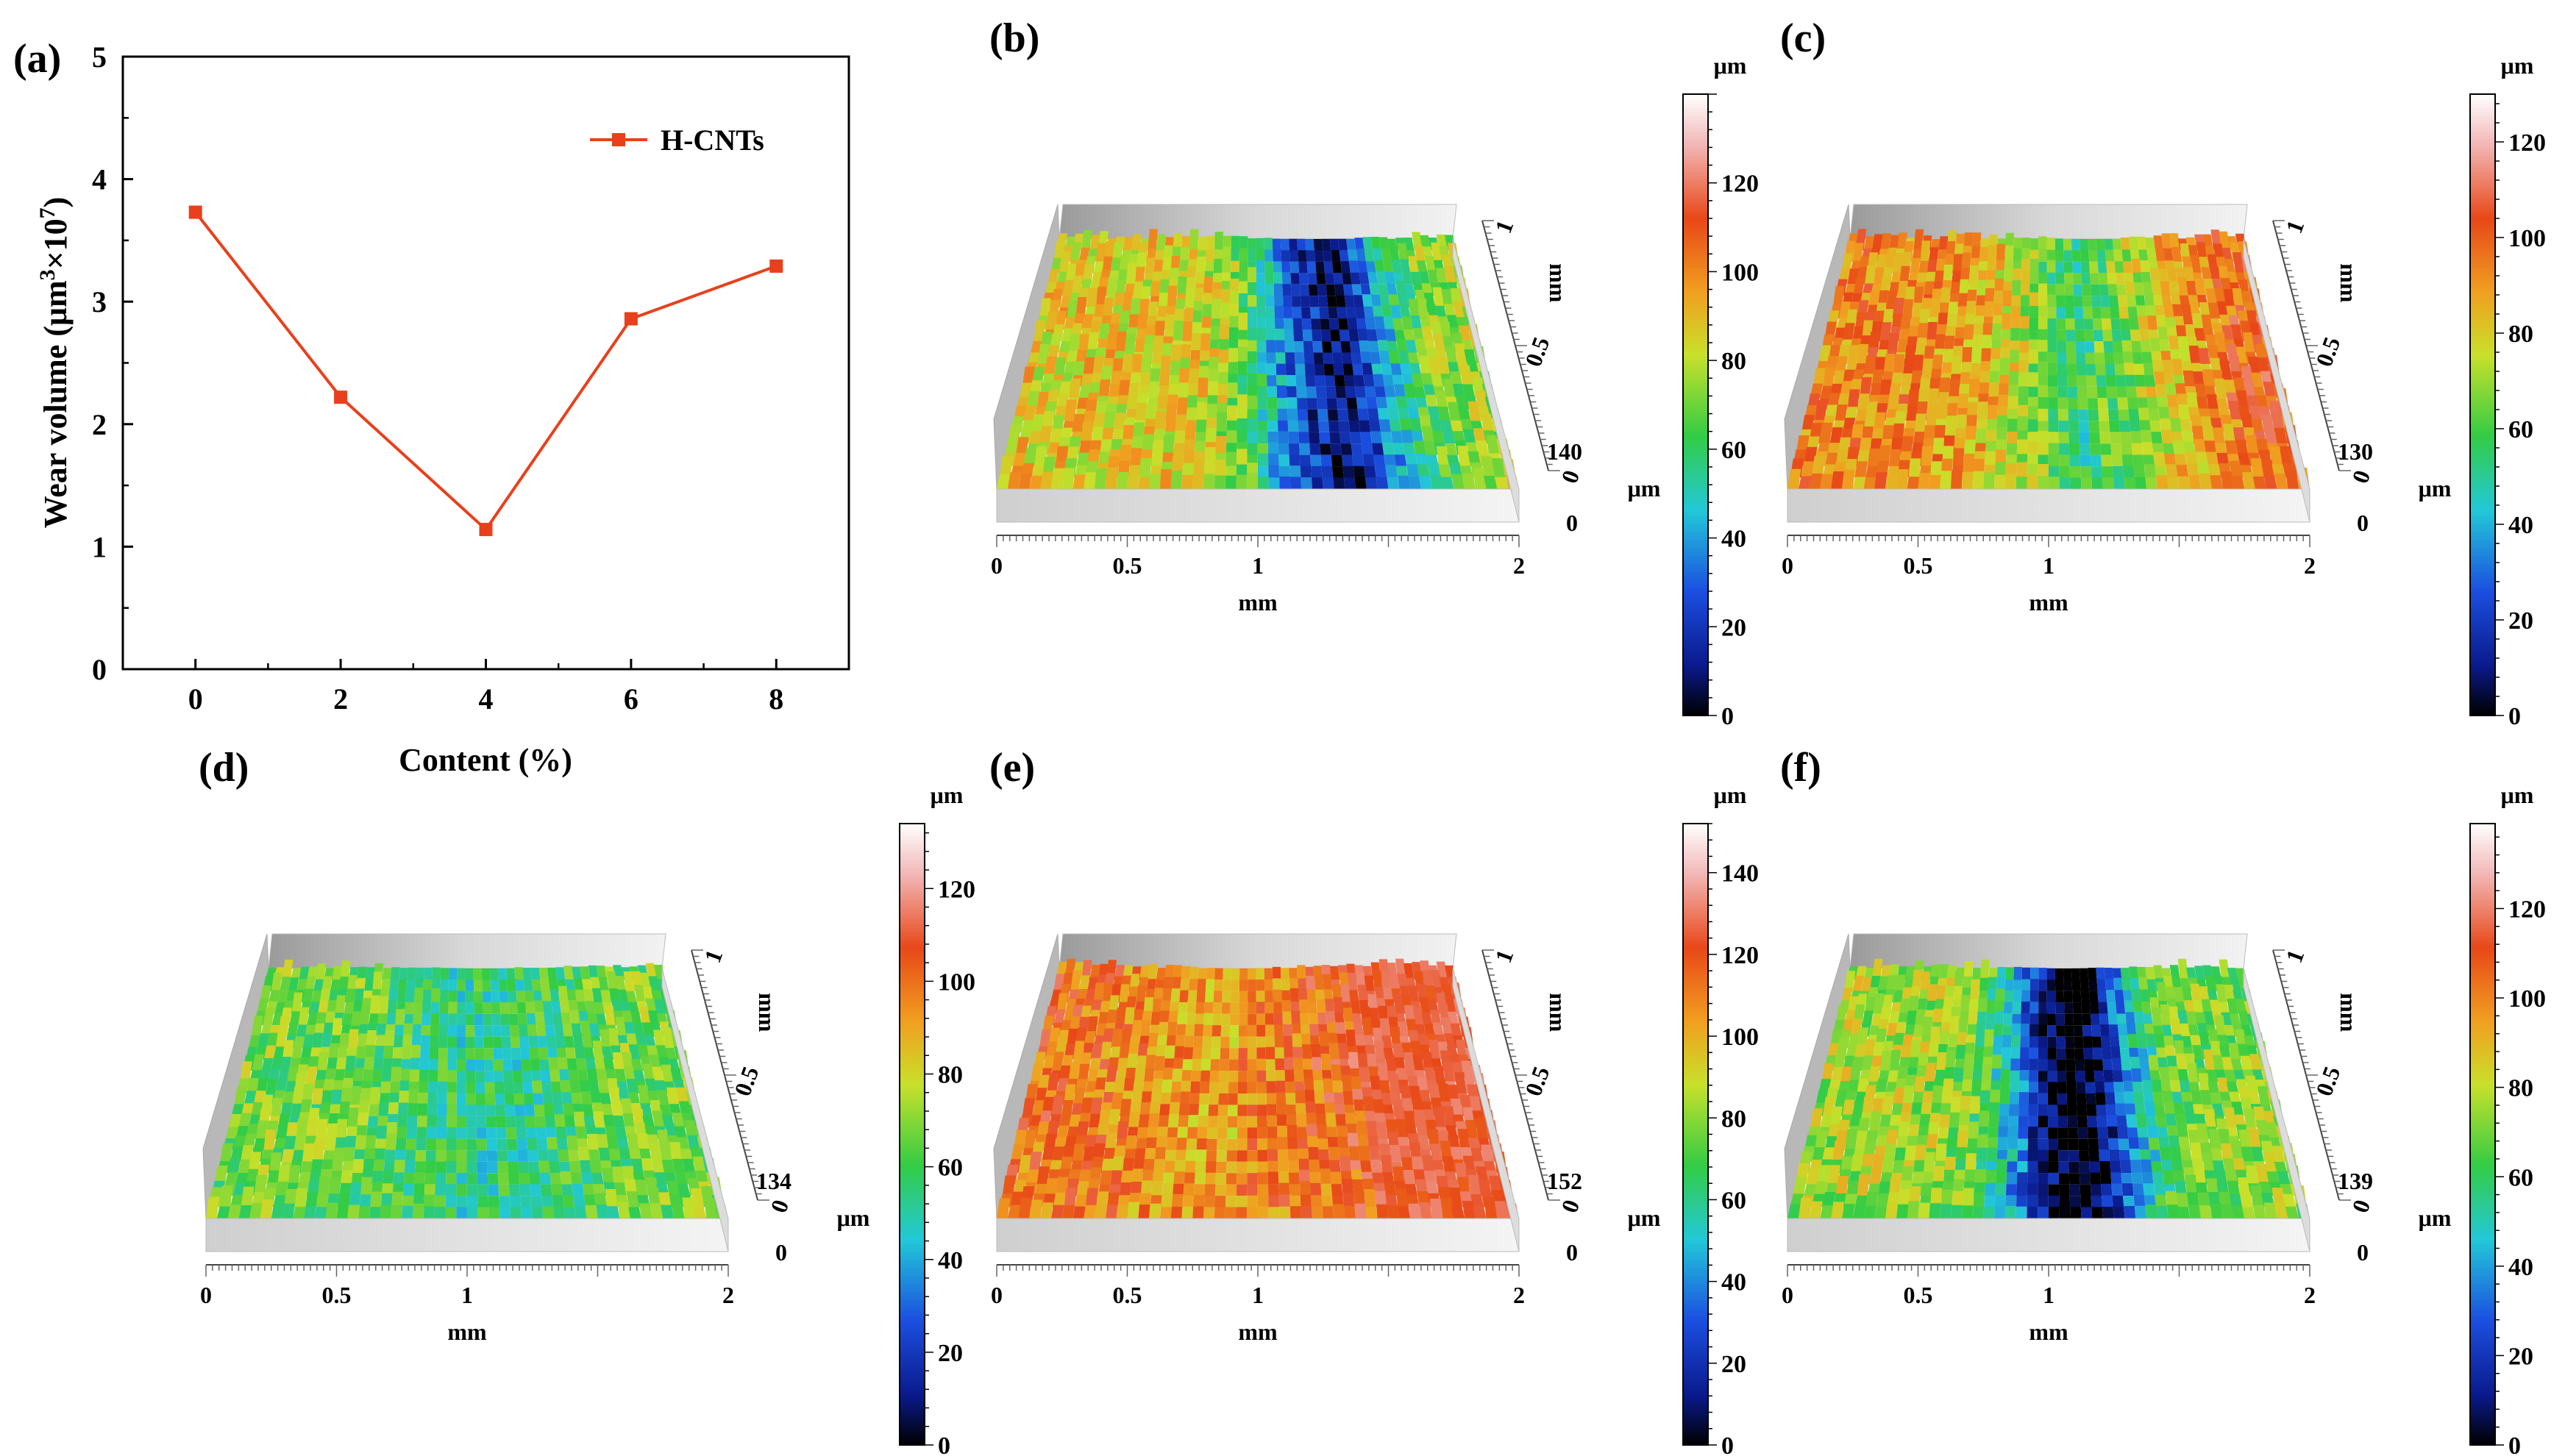 The height and width of the screenshot is (1456, 2565). What do you see at coordinates (677, 140) in the screenshot?
I see `panel-a-legend: H-CNTs` at bounding box center [677, 140].